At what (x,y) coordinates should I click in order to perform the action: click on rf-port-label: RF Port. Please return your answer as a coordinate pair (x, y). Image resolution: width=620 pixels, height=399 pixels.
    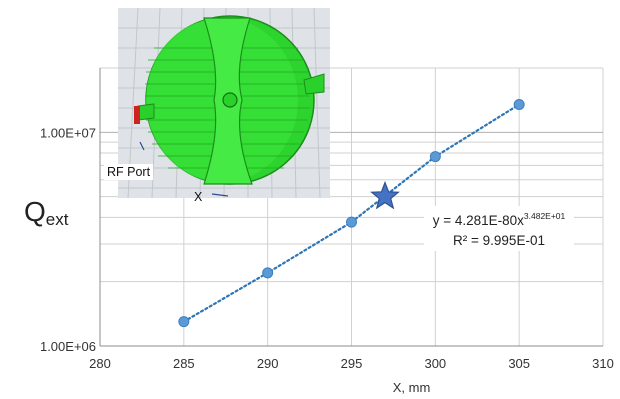
    Looking at the image, I should click on (129, 172).